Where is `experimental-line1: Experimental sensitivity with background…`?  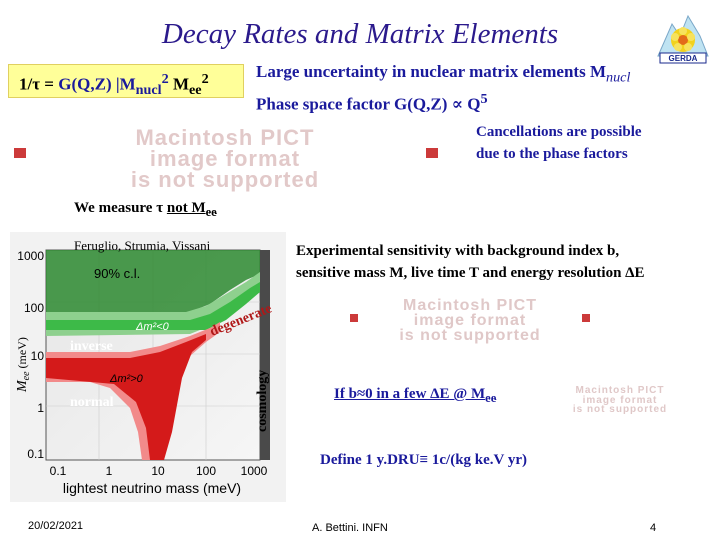
experimental-line1: Experimental sensitivity with background… is located at coordinates (458, 251).